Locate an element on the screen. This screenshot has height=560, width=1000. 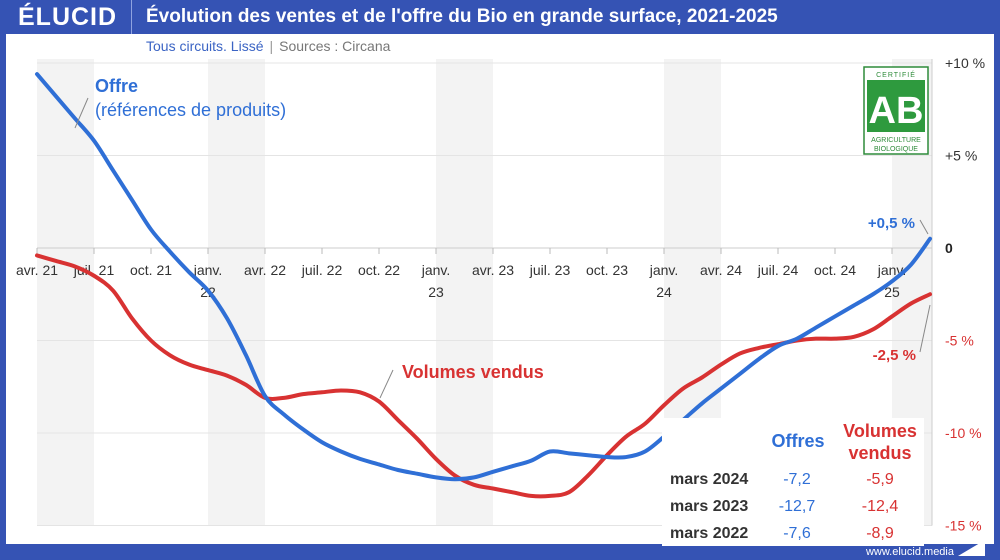
table-bg is located at coordinates (793, 482).